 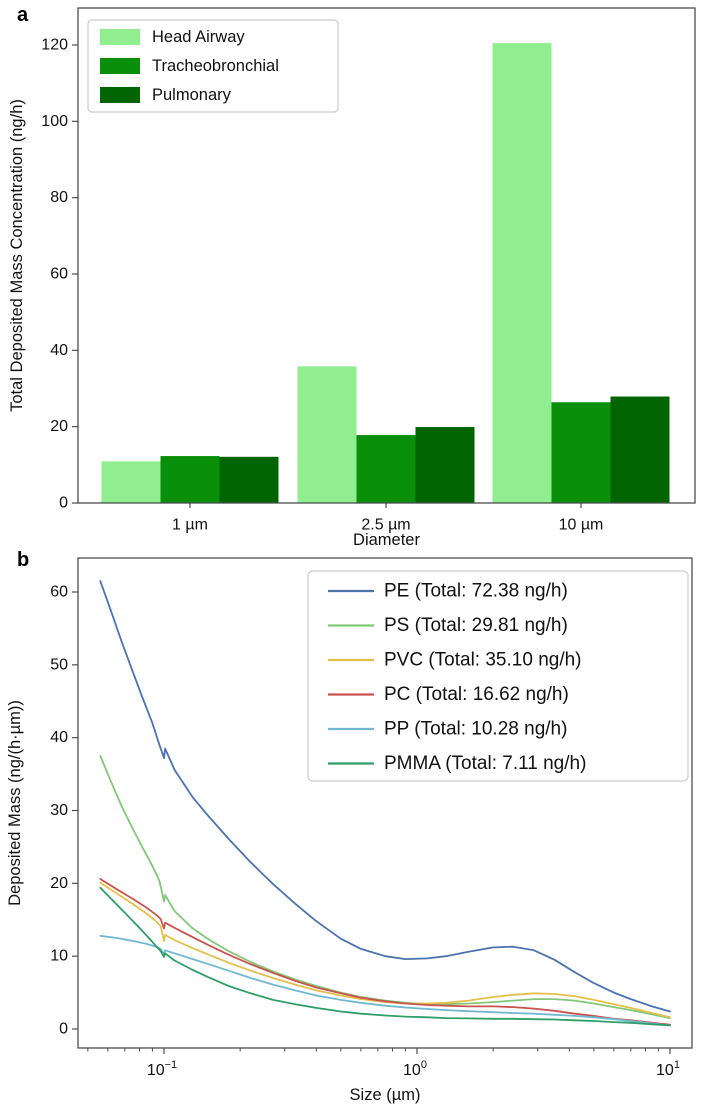 I want to click on y-tick-label-a: 60, so click(x=59, y=274).